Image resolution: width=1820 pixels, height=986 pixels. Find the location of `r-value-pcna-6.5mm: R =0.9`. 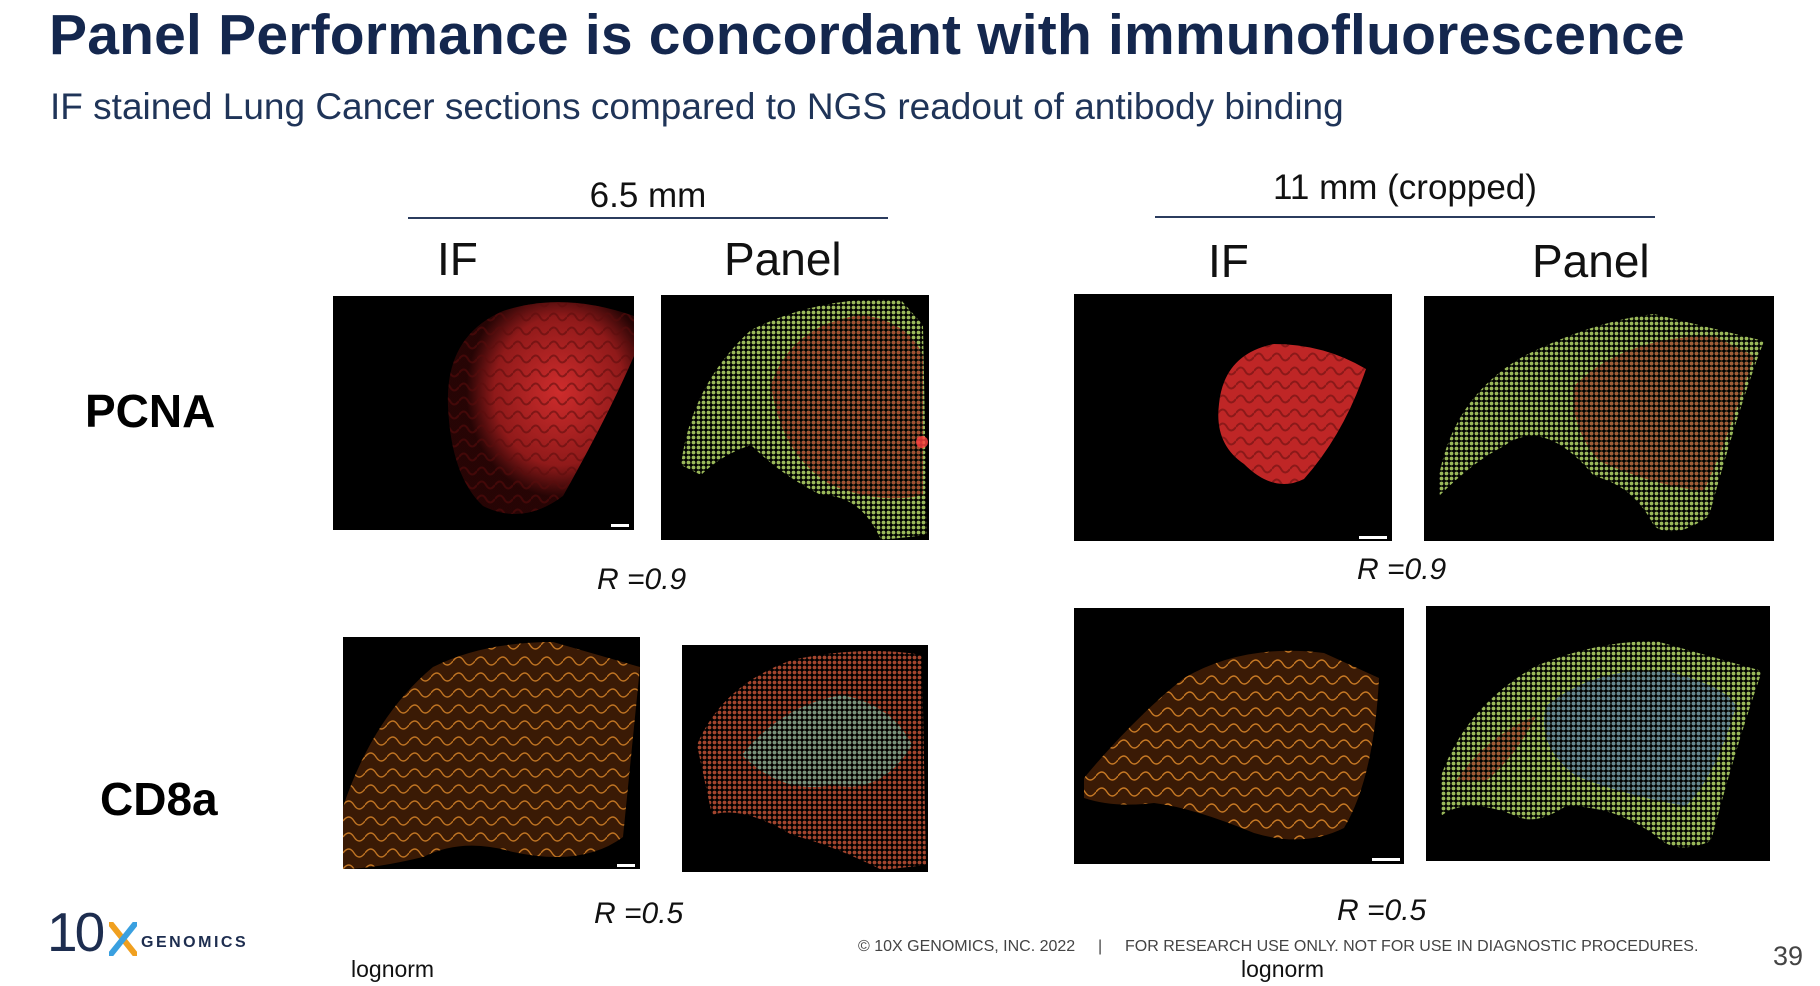

r-value-pcna-6.5mm: R =0.9 is located at coordinates (642, 579).